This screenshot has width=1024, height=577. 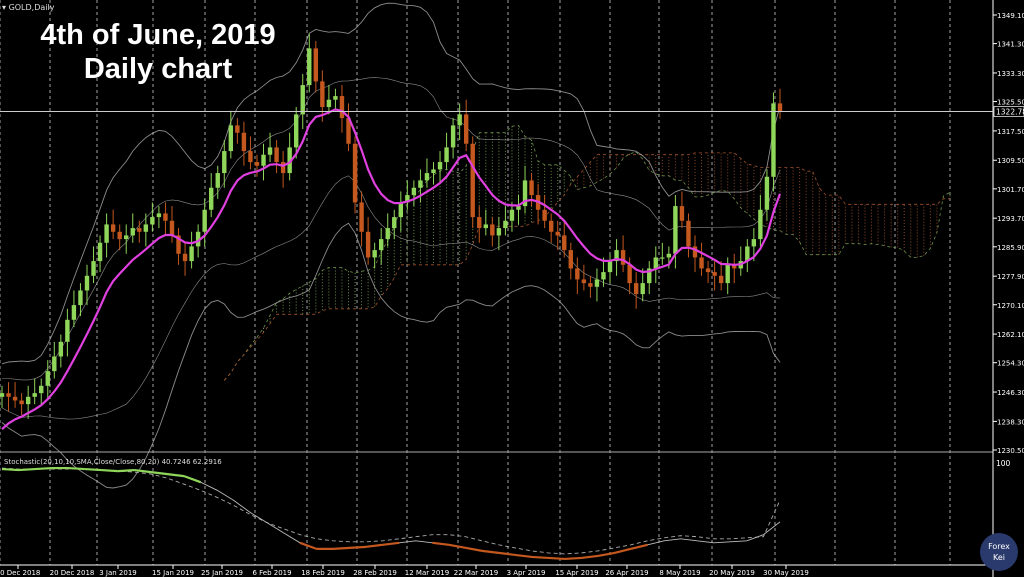 What do you see at coordinates (1010, 364) in the screenshot?
I see `price-tick-label: 1254.30` at bounding box center [1010, 364].